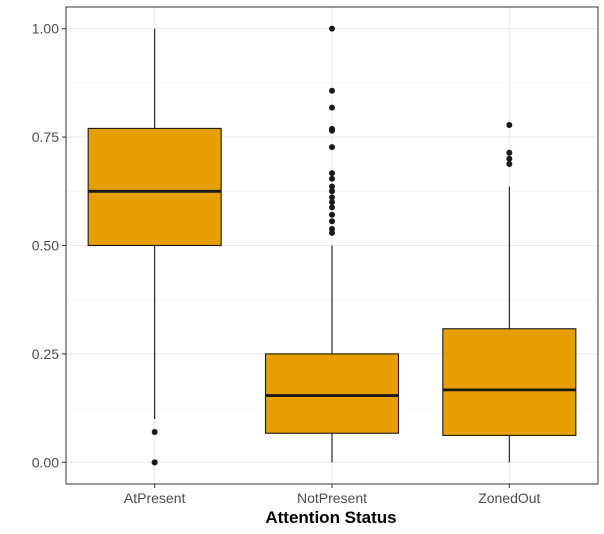 The width and height of the screenshot is (604, 534). Describe the element at coordinates (509, 292) in the screenshot. I see `box-group` at that location.